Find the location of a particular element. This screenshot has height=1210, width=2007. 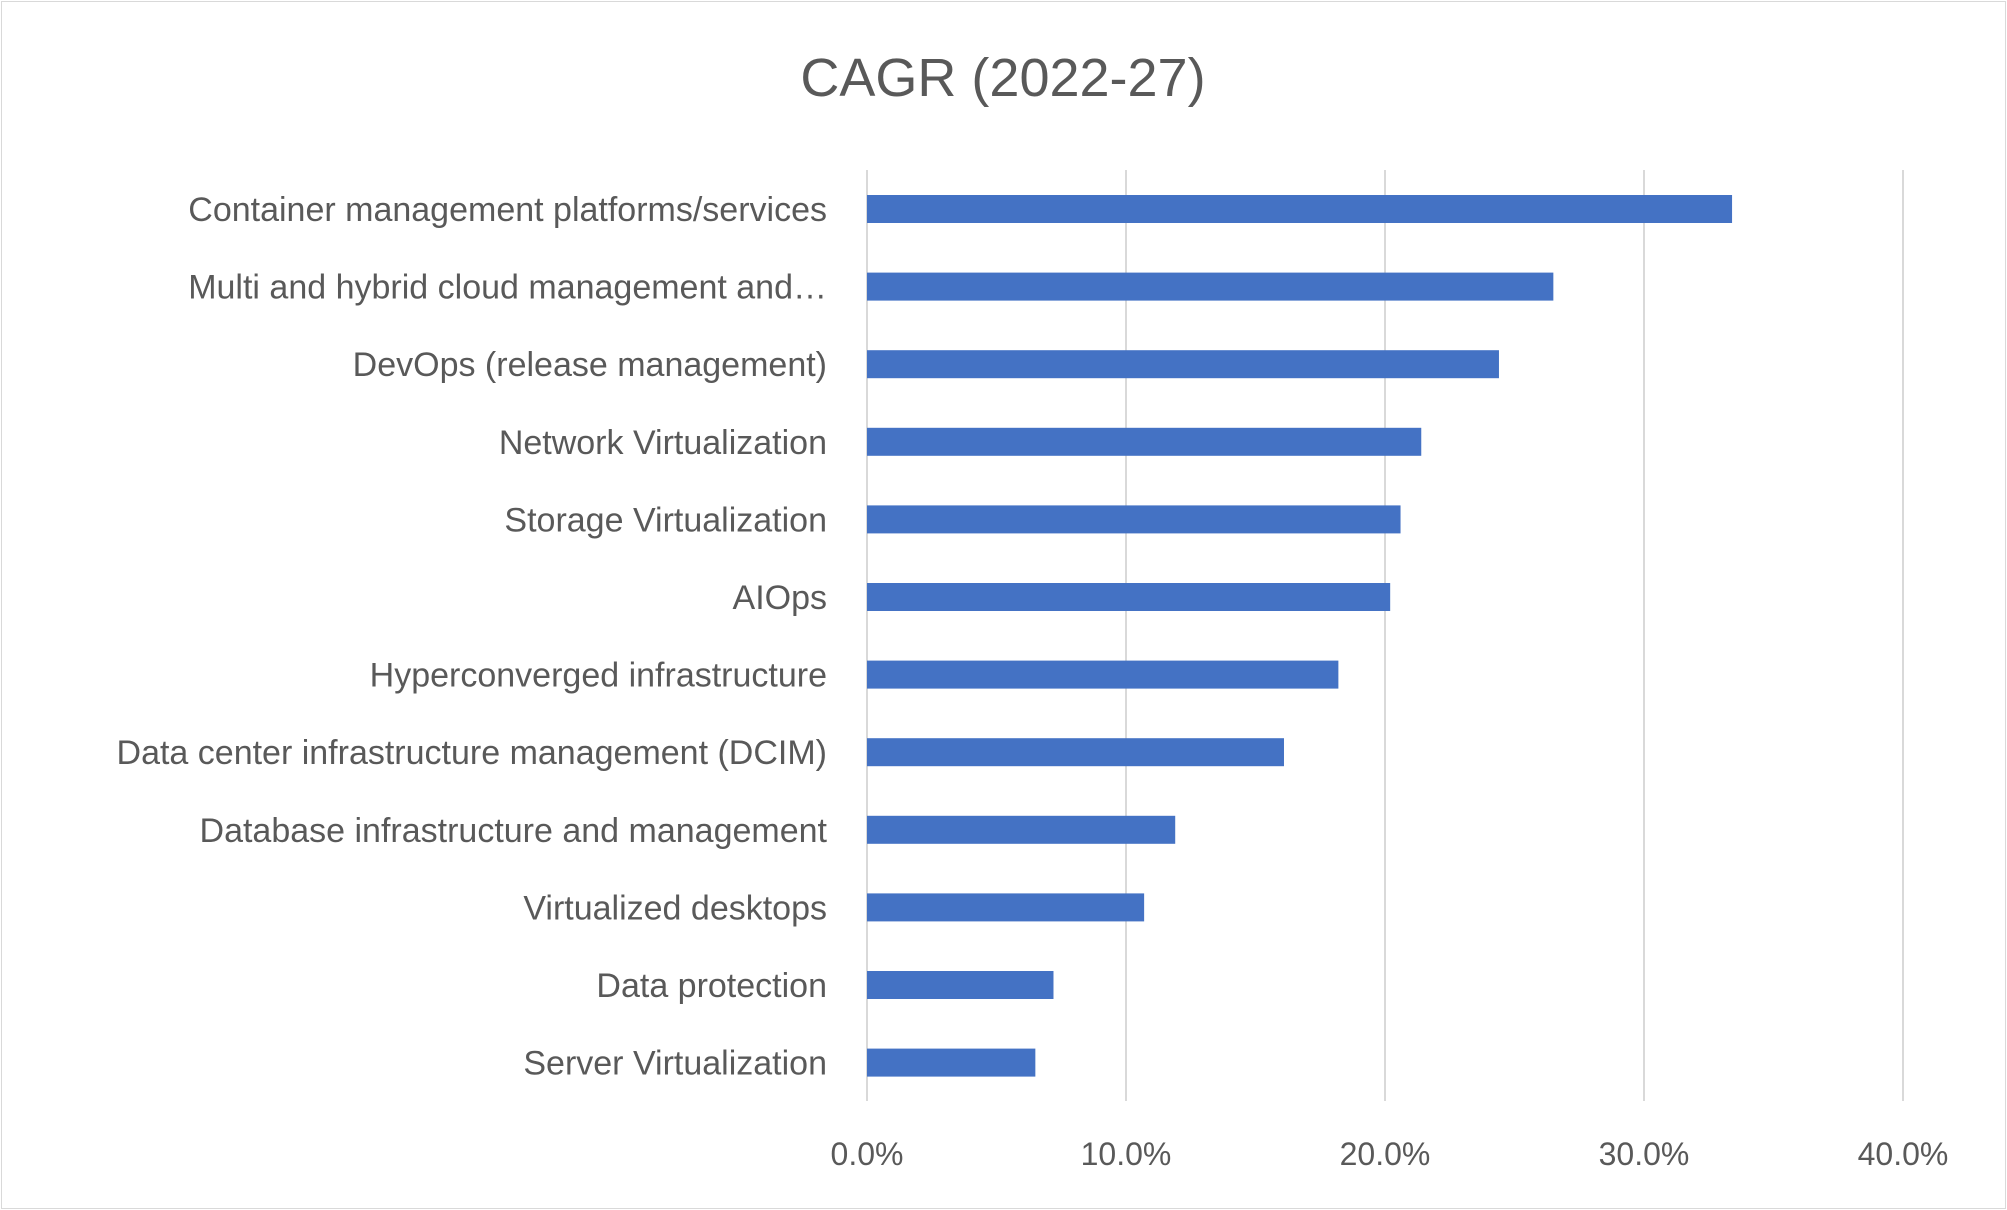

category-label: Hyperconverged infrastructure is located at coordinates (598, 676).